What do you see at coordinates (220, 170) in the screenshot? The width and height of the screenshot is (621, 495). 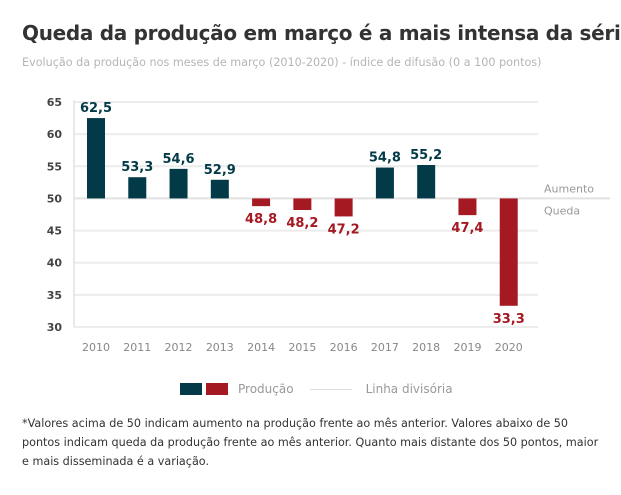 I see `data-label: 52,9` at bounding box center [220, 170].